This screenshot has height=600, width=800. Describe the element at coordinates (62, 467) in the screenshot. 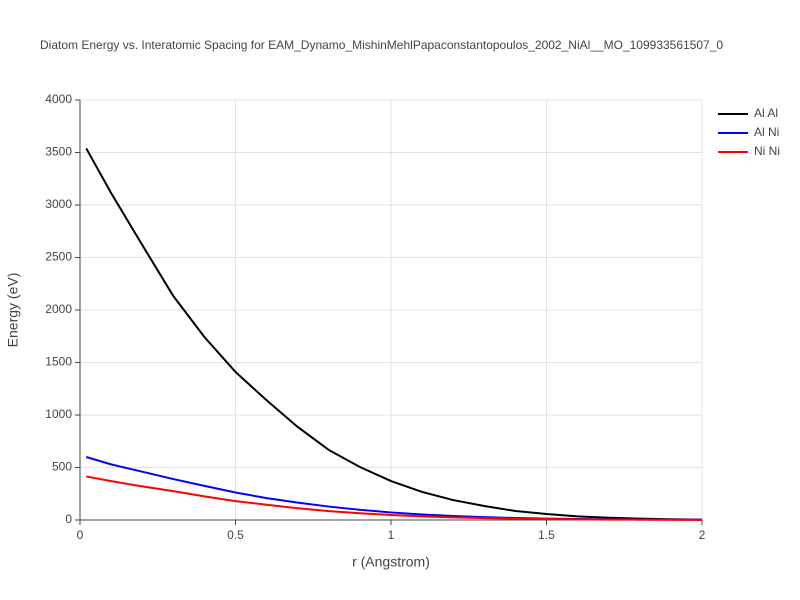

I see `y-tick-label: 500` at that location.